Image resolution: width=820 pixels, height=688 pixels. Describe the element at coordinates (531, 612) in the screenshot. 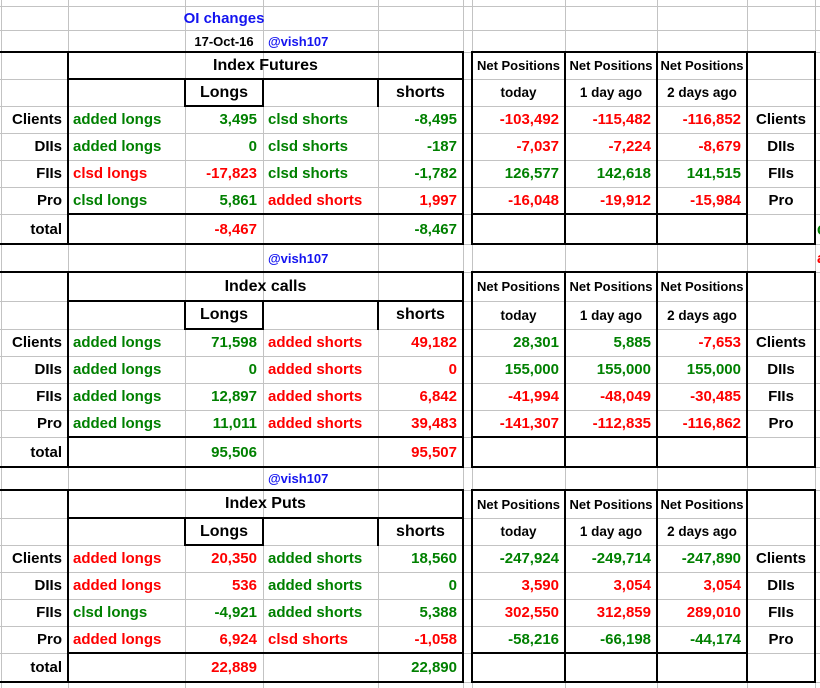

I see `net-today-cell: 302,550` at that location.